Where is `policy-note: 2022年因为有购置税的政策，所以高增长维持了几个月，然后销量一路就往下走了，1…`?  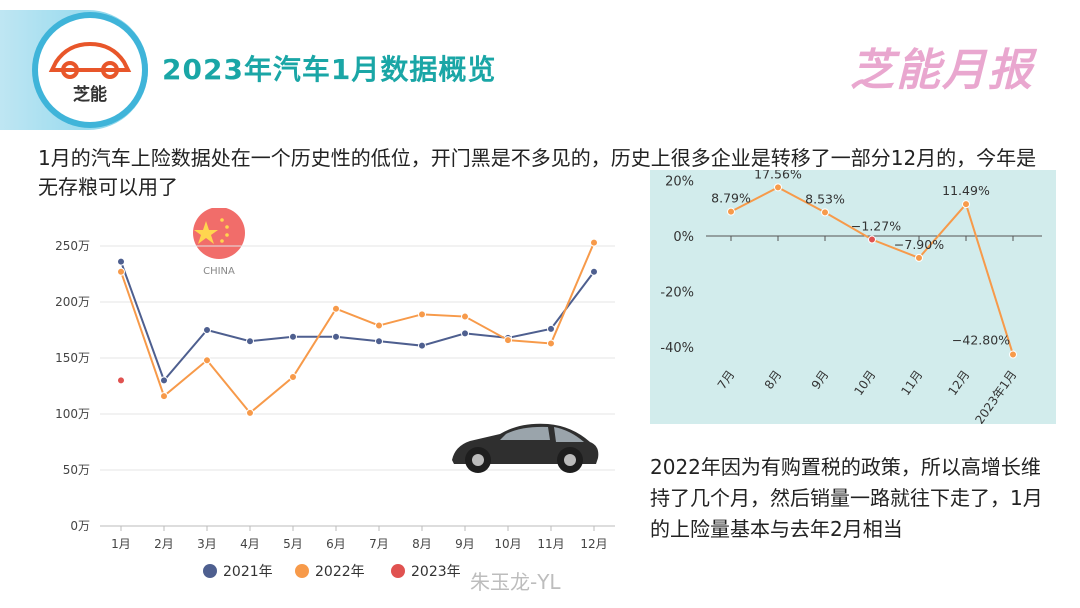
policy-note: 2022年因为有购置税的政策，所以高增长维持了几个月，然后销量一路就往下走了，1… is located at coordinates (846, 498).